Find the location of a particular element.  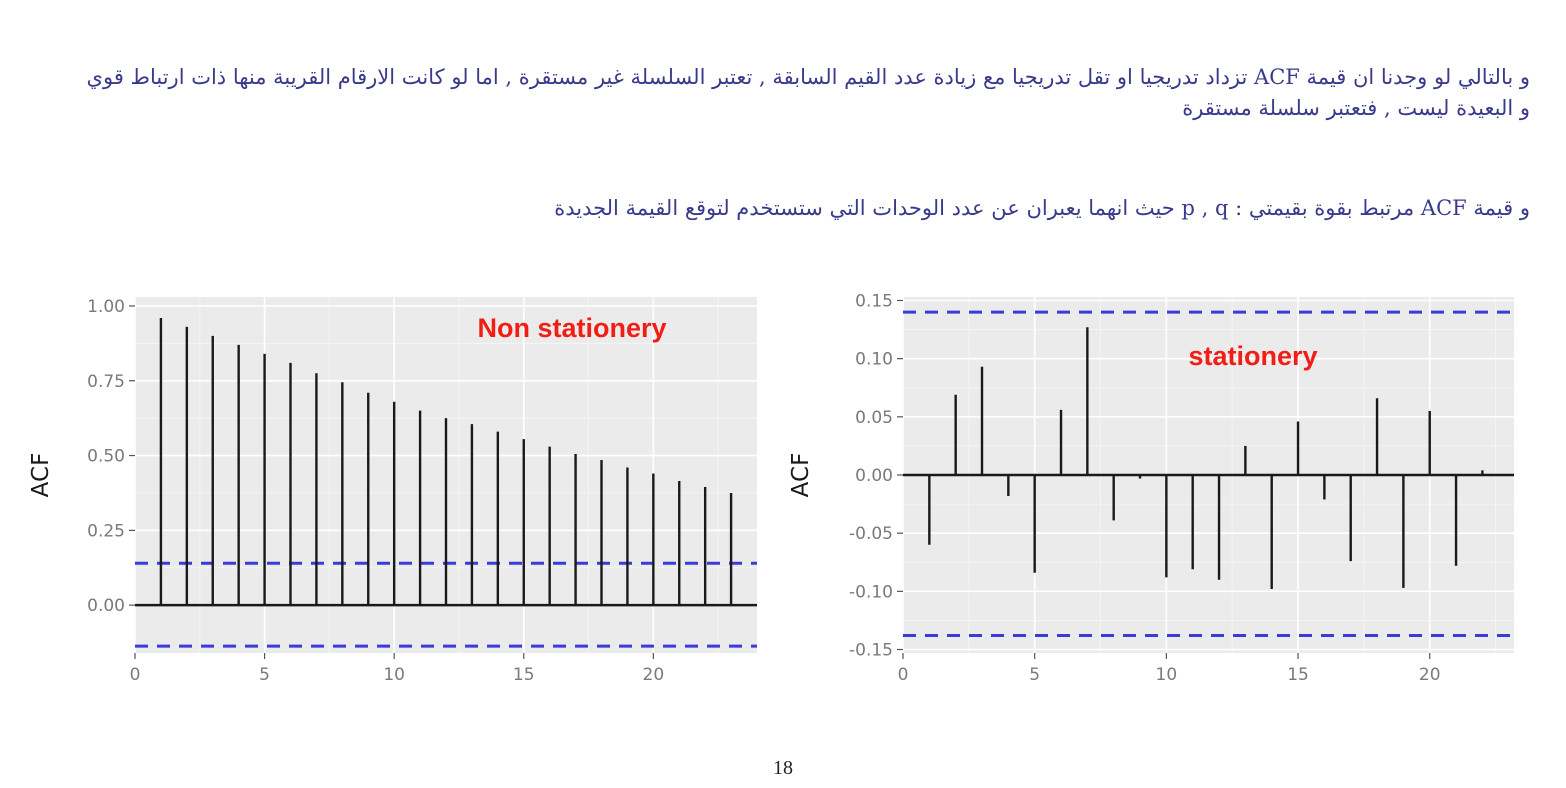

y-tick-label: -0.10 is located at coordinates (871, 592).